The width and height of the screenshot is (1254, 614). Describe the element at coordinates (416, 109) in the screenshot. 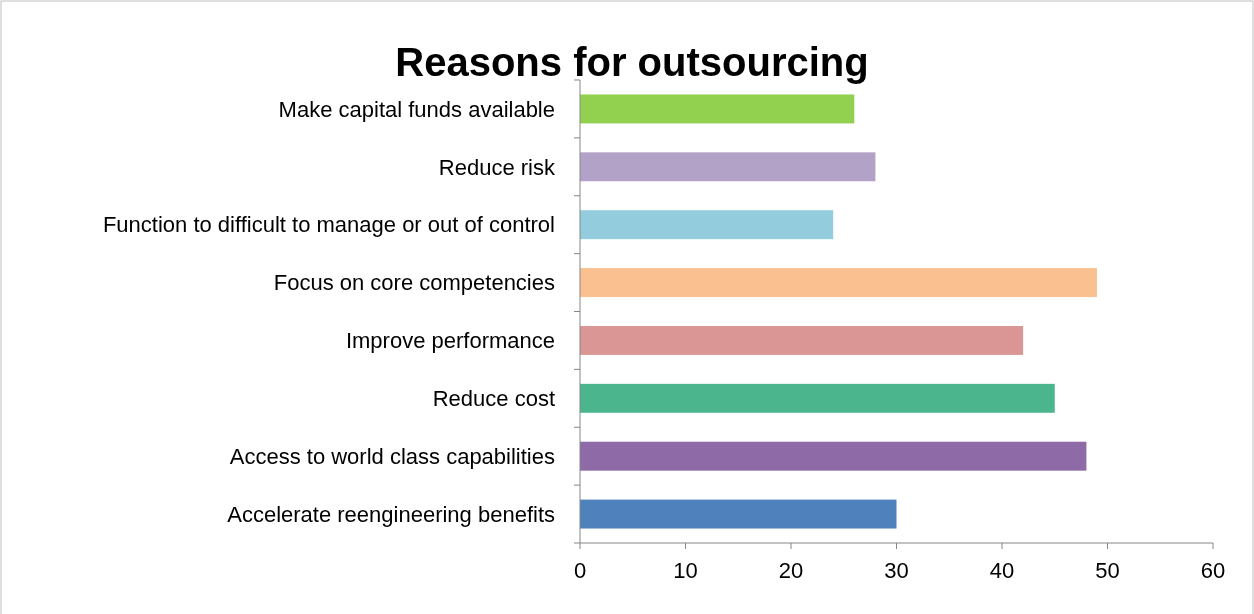

I see `y-tick-label: Make capital funds available` at that location.